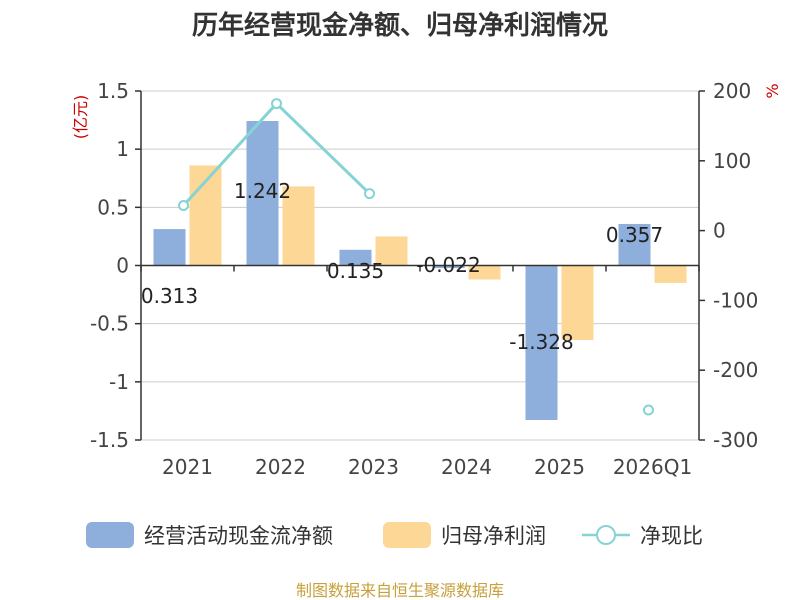  Describe the element at coordinates (719, 231) in the screenshot. I see `right-tick-label: 0` at that location.